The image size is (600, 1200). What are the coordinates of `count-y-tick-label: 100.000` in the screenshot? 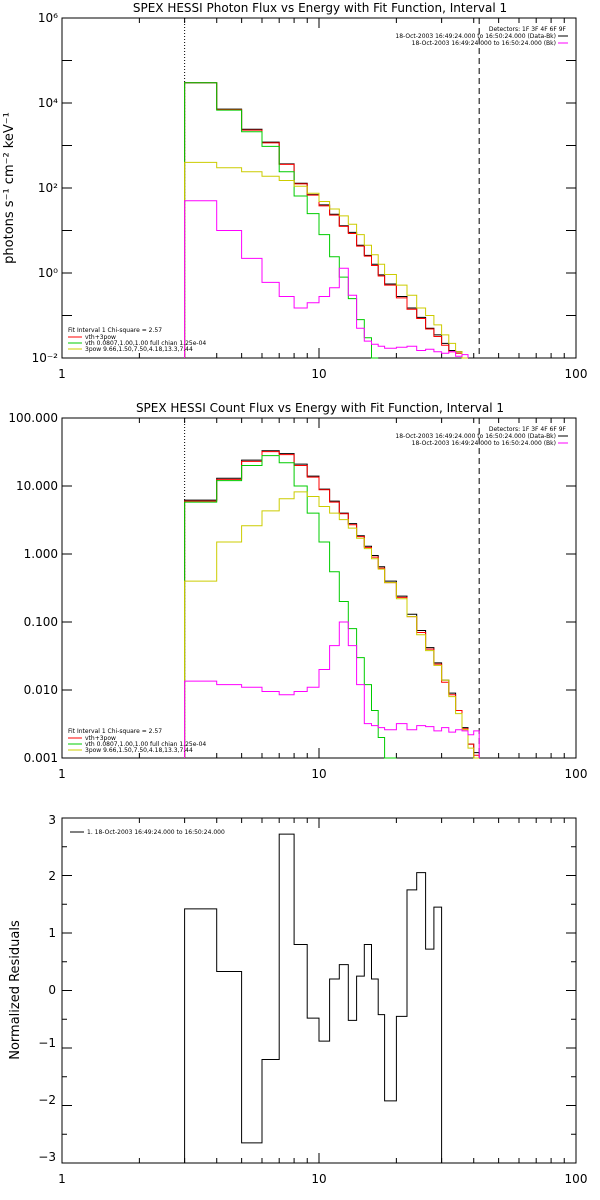 It's located at (33, 418).